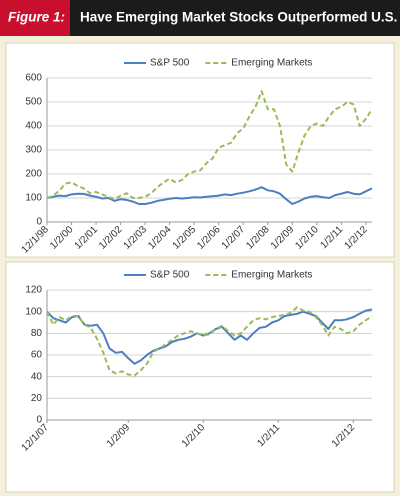 The image size is (400, 496). What do you see at coordinates (33, 126) in the screenshot?
I see `y-tick-label: 400` at bounding box center [33, 126].